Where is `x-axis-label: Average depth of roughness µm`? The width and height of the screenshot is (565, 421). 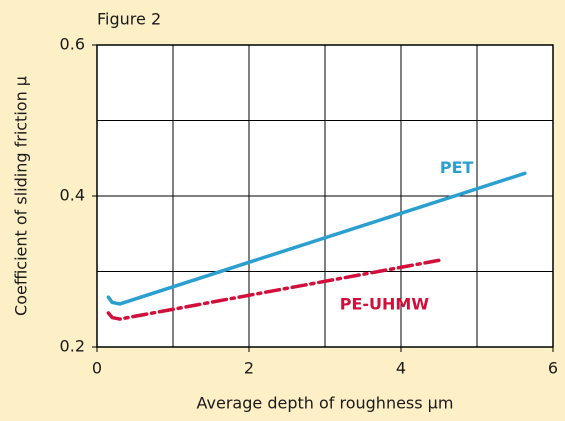 x-axis-label: Average depth of roughness µm is located at coordinates (325, 403).